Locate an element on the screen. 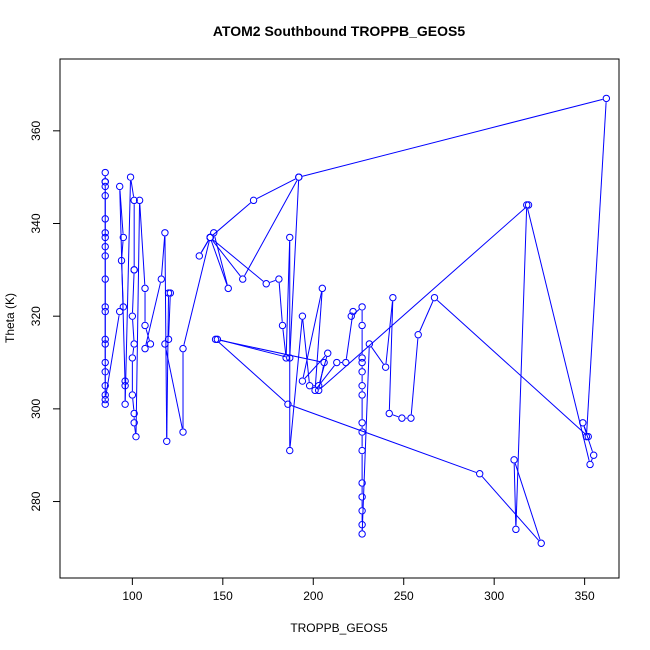  x-axis-label: TROPPB_GEOS5 is located at coordinates (339, 628).